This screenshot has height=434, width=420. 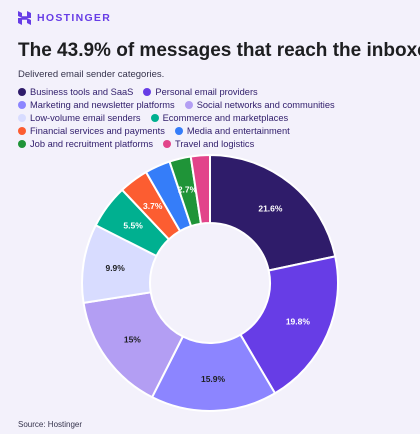 What do you see at coordinates (24, 18) in the screenshot?
I see `hostinger-logo-icon` at bounding box center [24, 18].